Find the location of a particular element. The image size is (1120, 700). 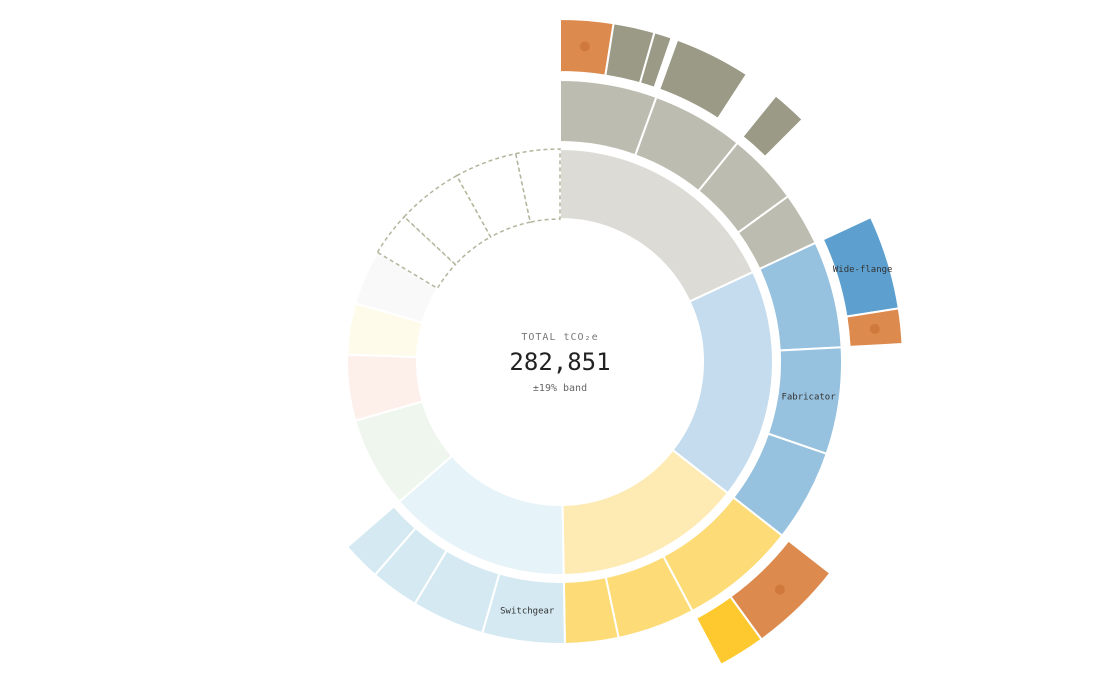

segment-label: Fabricator is located at coordinates (808, 397).